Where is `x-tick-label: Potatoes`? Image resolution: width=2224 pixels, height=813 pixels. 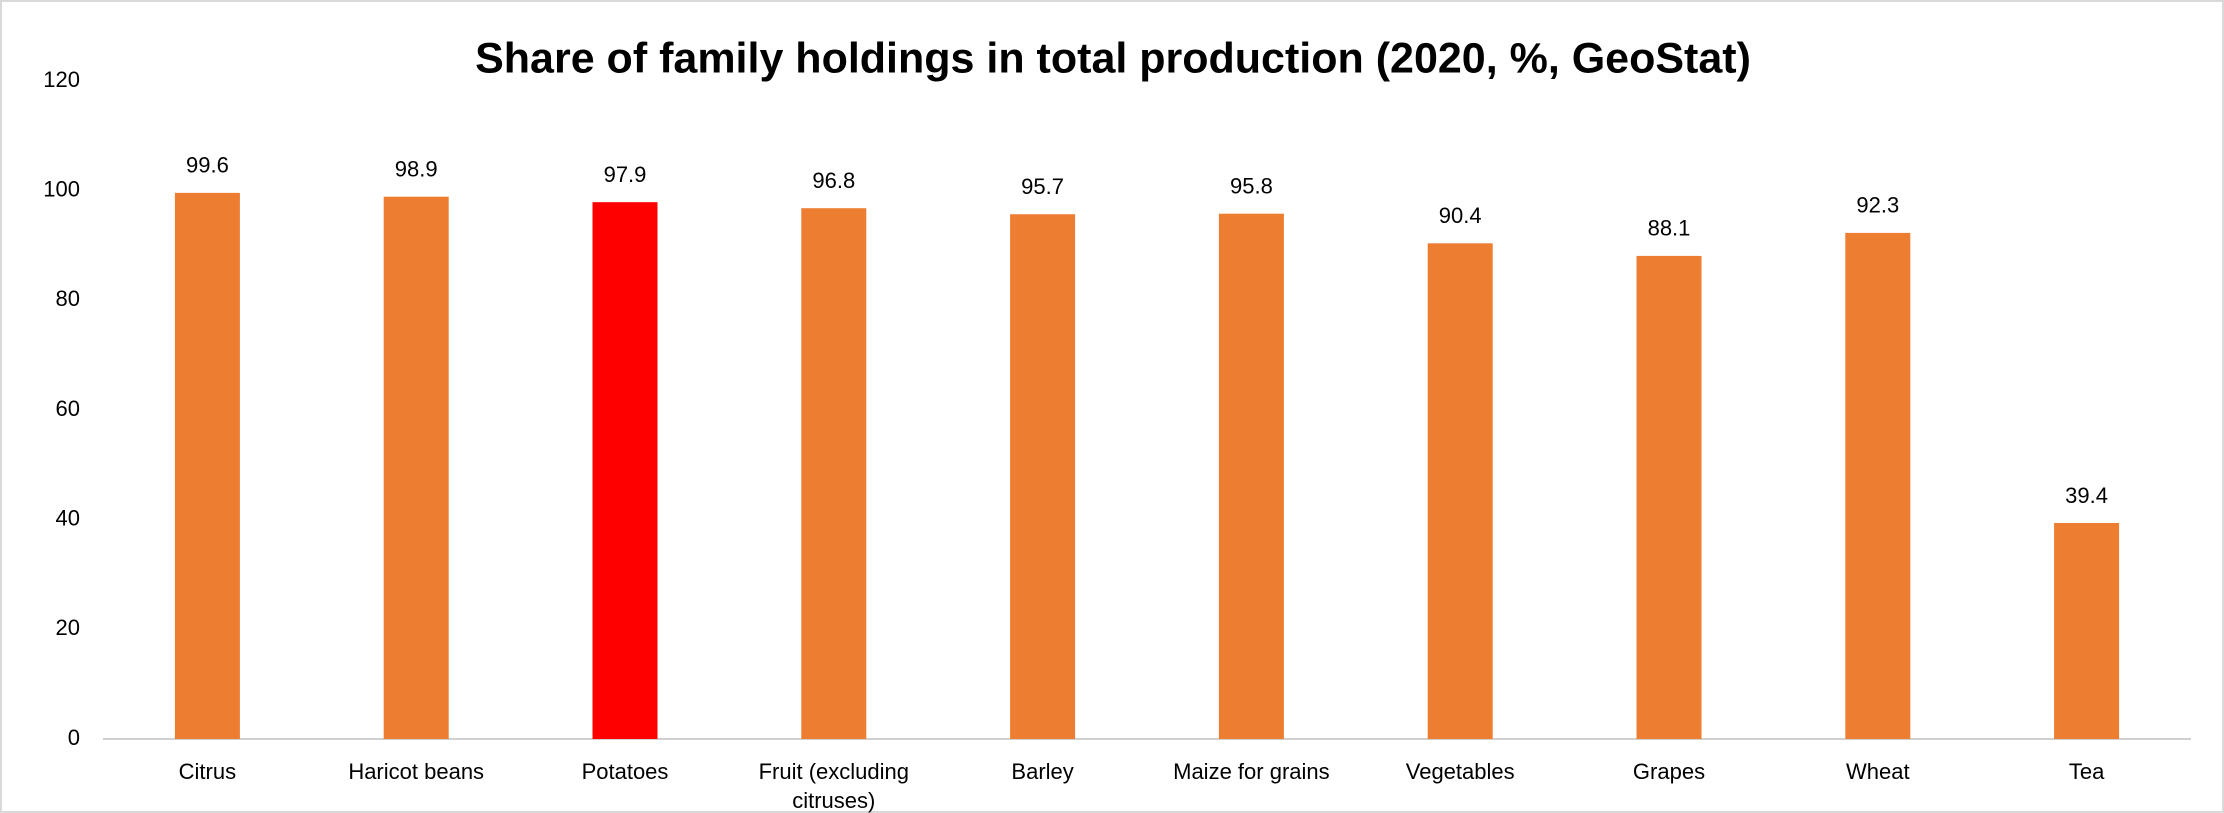 x-tick-label: Potatoes is located at coordinates (625, 771).